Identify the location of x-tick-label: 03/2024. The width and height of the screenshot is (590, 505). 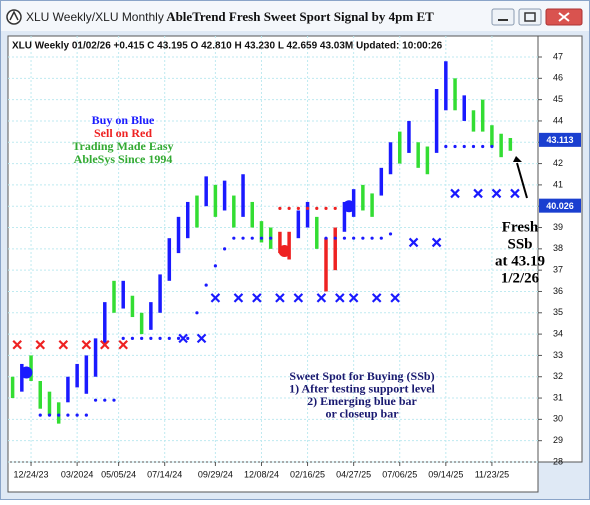
(77, 474).